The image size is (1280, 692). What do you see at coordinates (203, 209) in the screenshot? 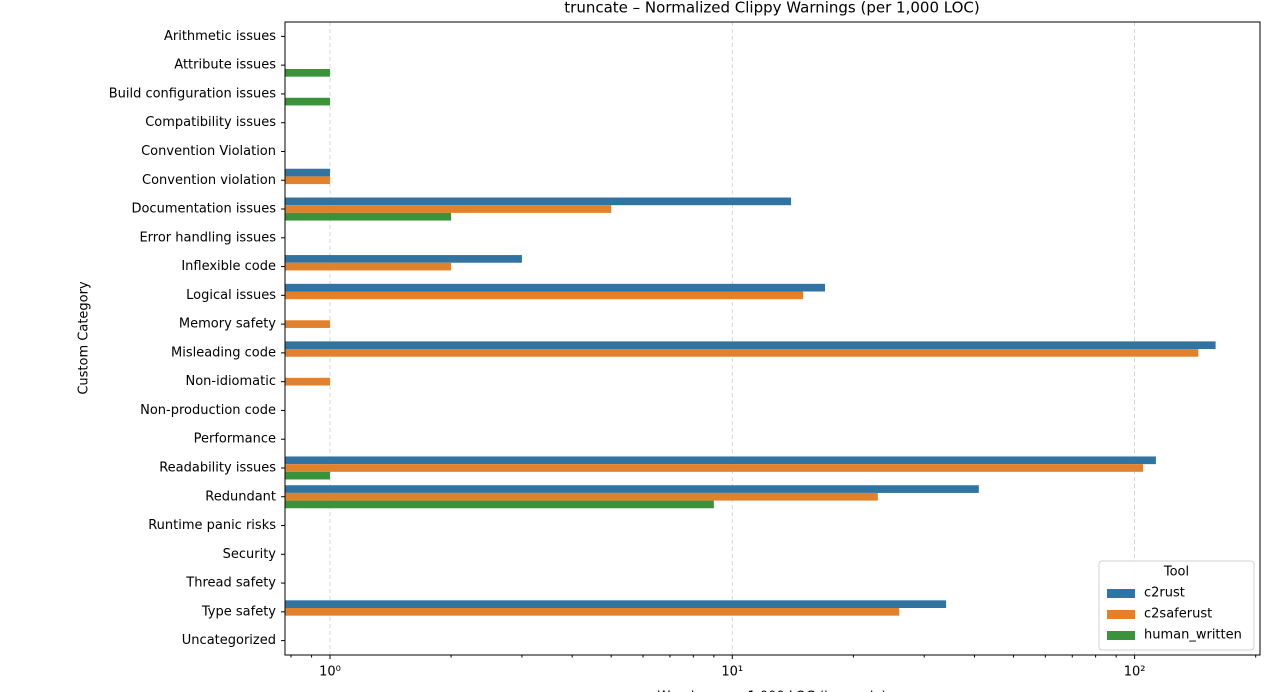
I see `y-tick-label: Documentation issues` at bounding box center [203, 209].